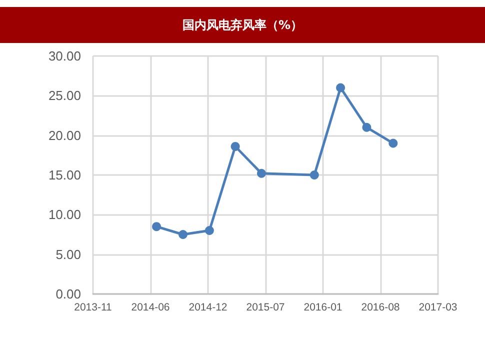 This screenshot has width=485, height=337. I want to click on x-tick-label: 2016-08, so click(380, 308).